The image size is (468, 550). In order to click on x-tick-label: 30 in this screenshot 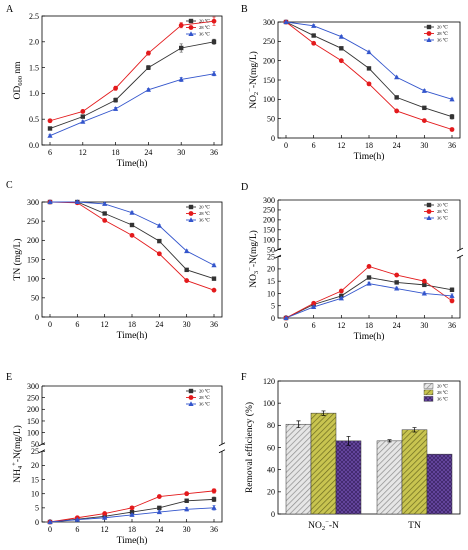, I will do `click(424, 145)`.